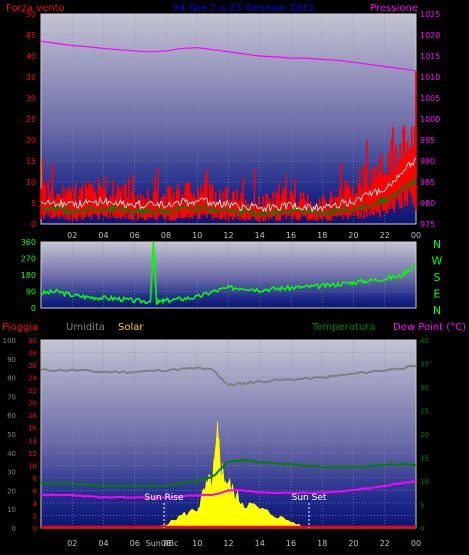 The height and width of the screenshot is (555, 469). I want to click on temperature-label: Temperatura, so click(343, 327).